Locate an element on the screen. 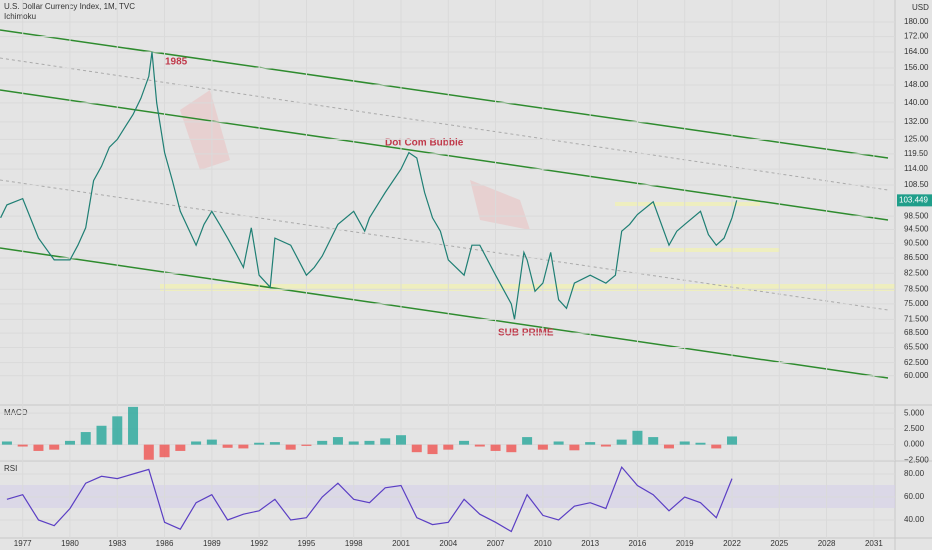  chart-subtitle: Ichimoku is located at coordinates (20, 16).